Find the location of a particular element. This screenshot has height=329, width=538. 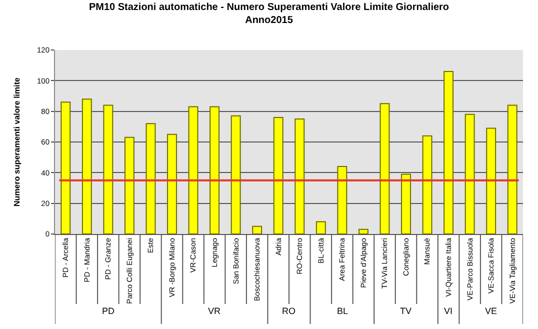

text: VI is located at coordinates (448, 311).